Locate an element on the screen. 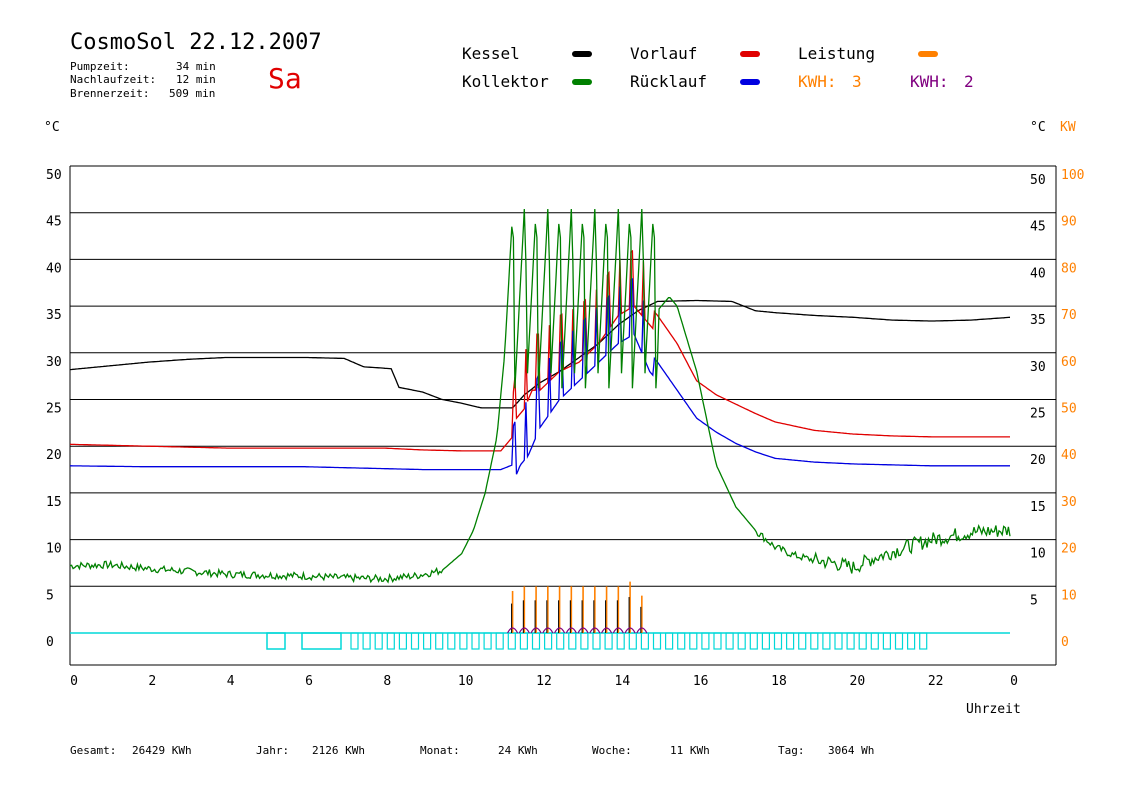 This screenshot has height=812, width=1148. y-right-tick-label: 35 is located at coordinates (1038, 320).